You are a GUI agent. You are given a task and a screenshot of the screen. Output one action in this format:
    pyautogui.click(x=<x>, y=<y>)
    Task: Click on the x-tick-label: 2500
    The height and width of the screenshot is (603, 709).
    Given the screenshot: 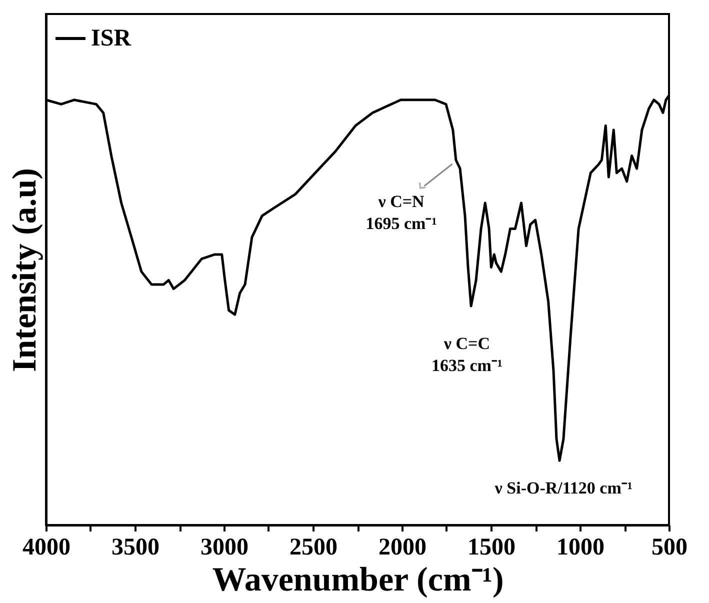 What is the action you would take?
    pyautogui.click(x=314, y=547)
    